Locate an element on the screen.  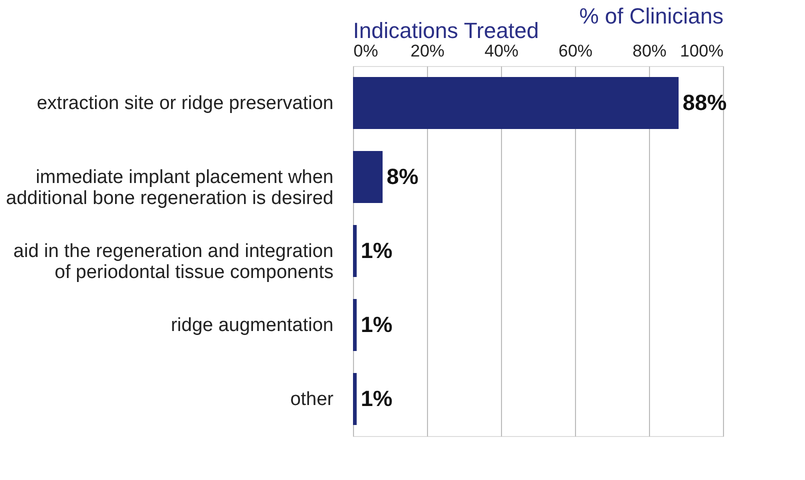
y-tick-label: other is located at coordinates (312, 399).